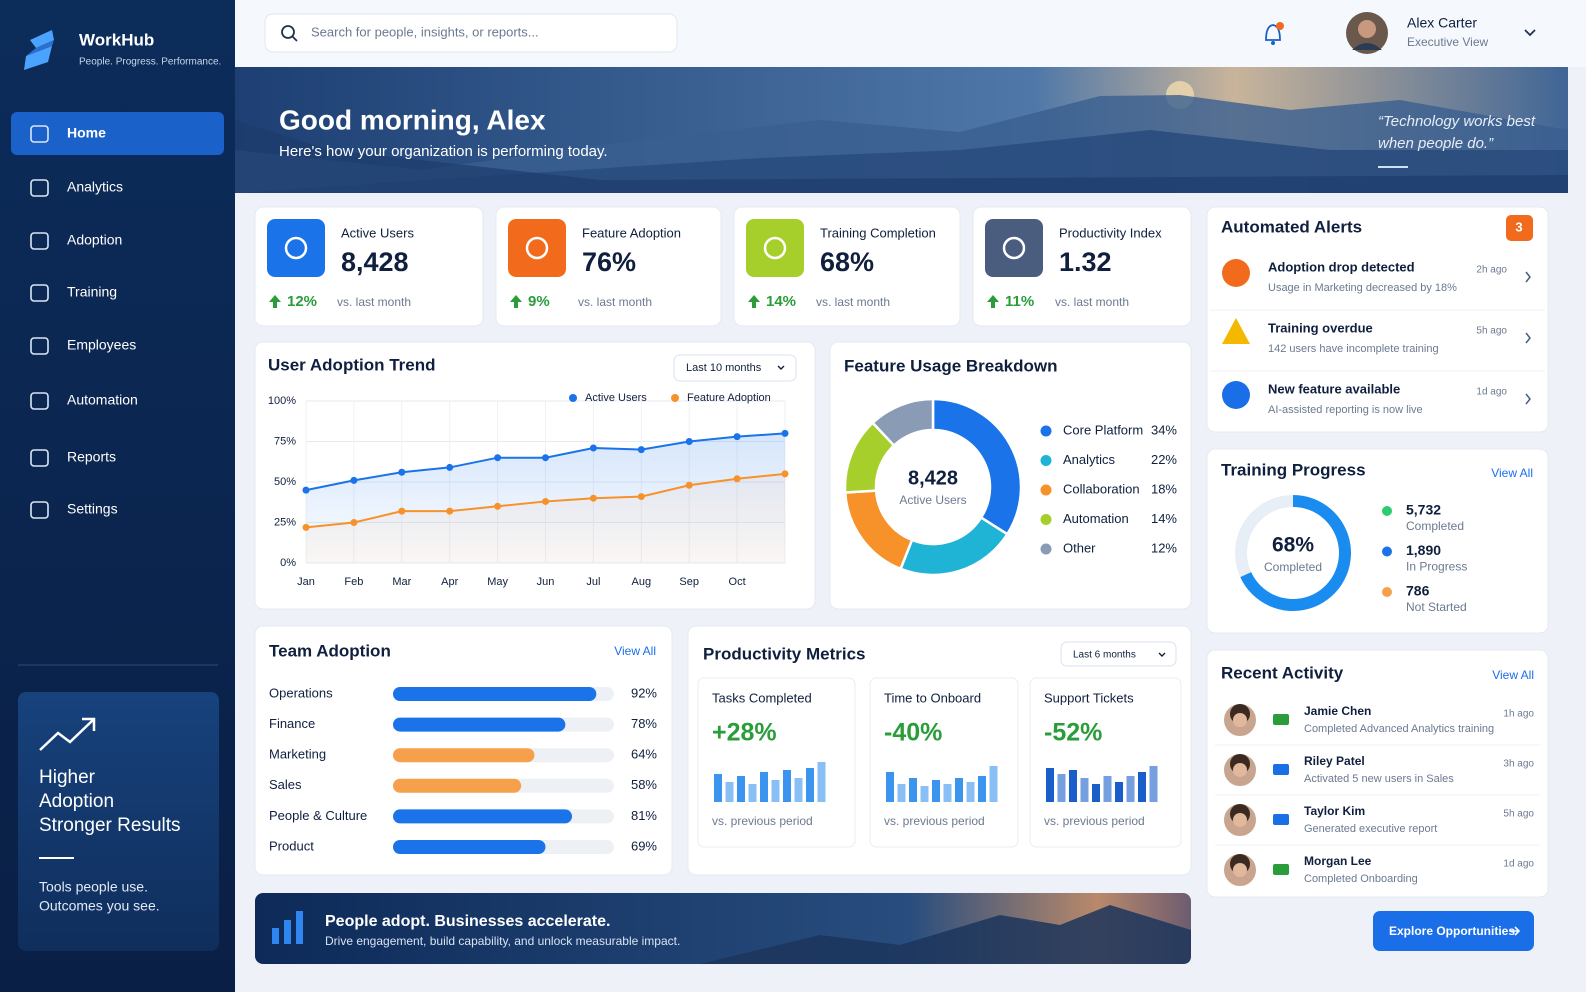 The image size is (1586, 992). I want to click on user-avatar, so click(1367, 33).